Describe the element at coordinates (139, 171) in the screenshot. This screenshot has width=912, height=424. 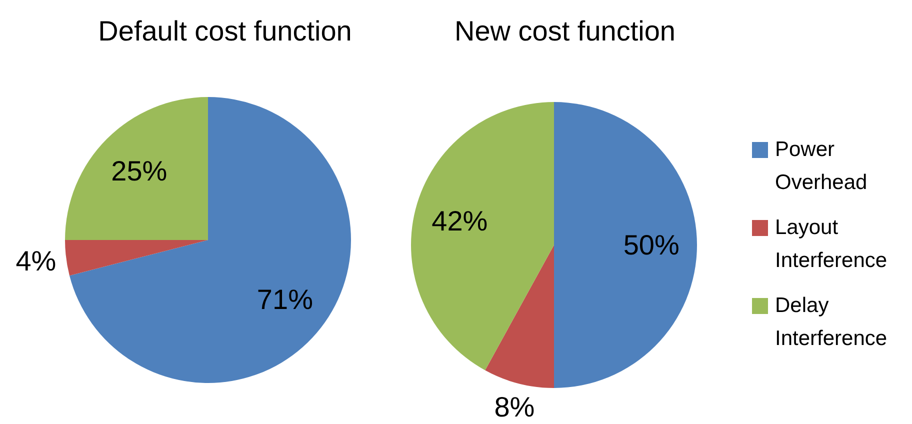
I see `data-label: 25%` at that location.